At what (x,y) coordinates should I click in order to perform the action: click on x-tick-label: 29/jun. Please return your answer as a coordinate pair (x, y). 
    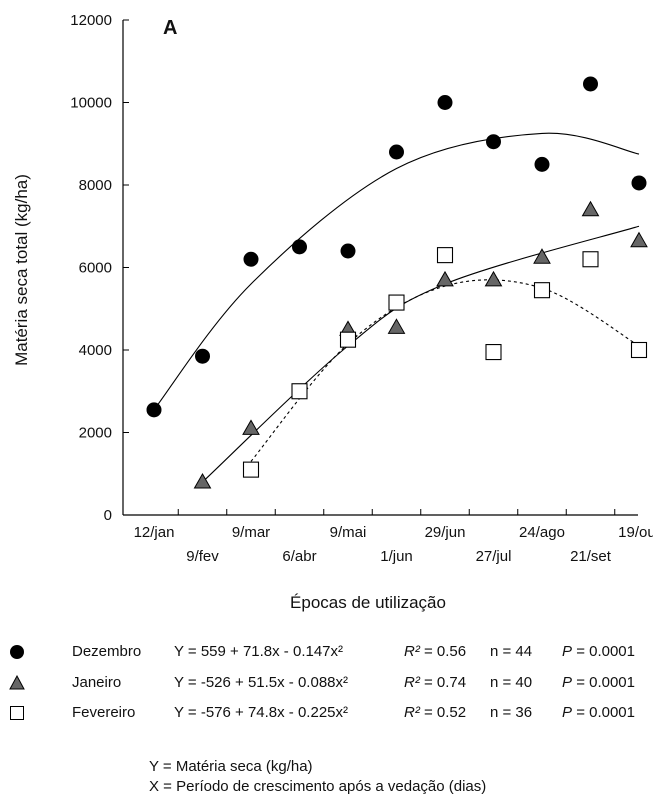
    Looking at the image, I should click on (445, 532).